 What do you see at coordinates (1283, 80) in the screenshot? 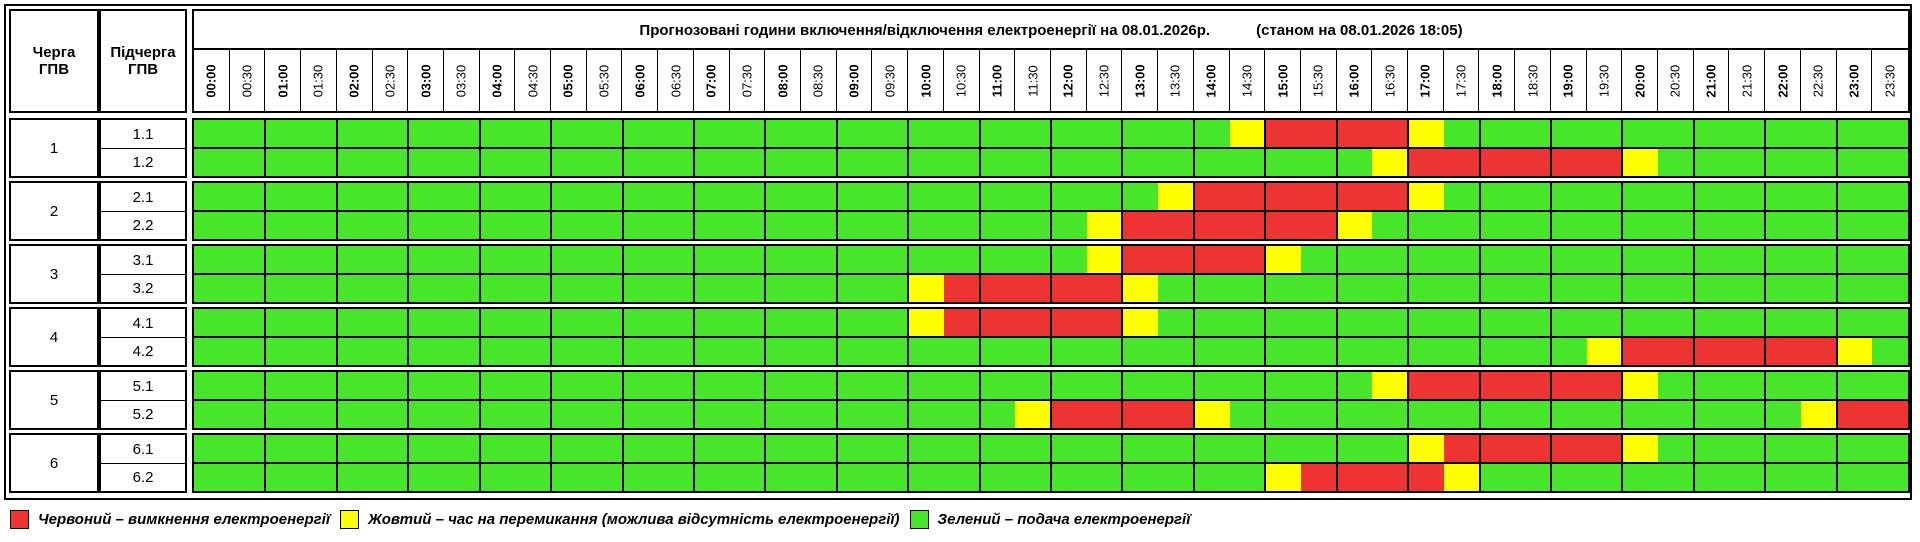
I see `time-label: 15:00` at bounding box center [1283, 80].